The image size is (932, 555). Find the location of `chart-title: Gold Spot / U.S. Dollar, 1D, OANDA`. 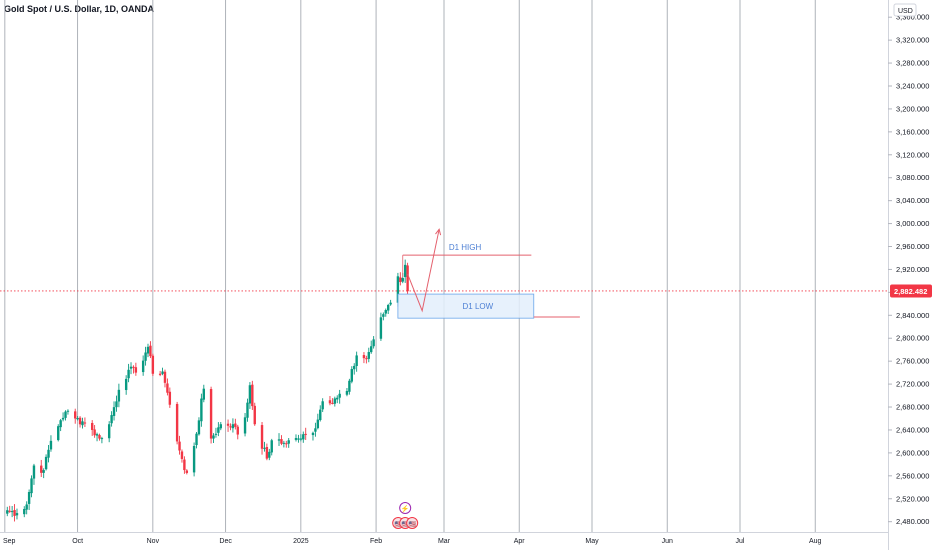

chart-title: Gold Spot / U.S. Dollar, 1D, OANDA is located at coordinates (79, 9).